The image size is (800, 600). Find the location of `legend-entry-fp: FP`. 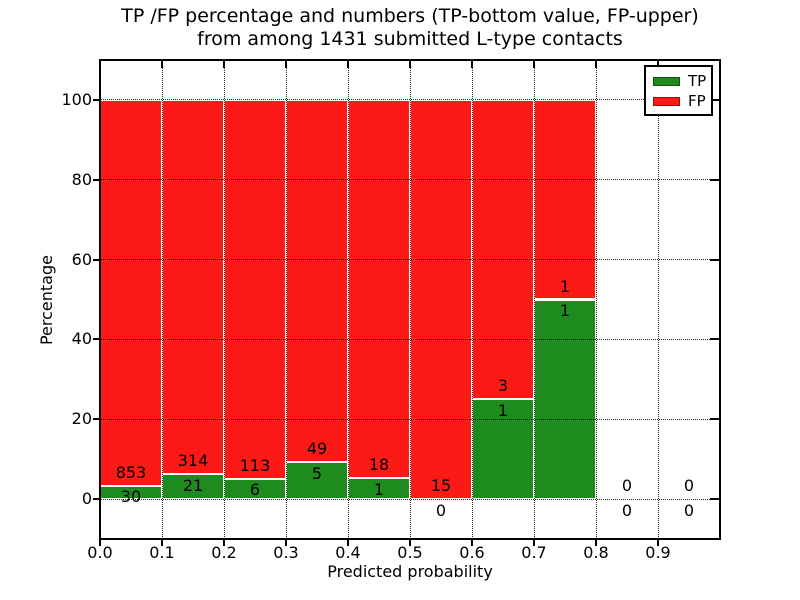

legend-entry-fp: FP is located at coordinates (680, 101).